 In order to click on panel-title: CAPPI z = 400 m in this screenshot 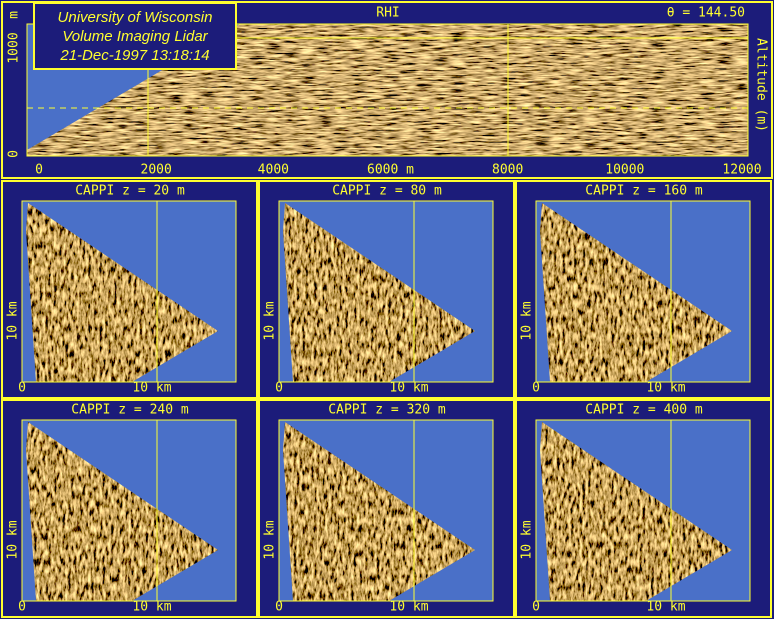, I will do `click(644, 410)`.